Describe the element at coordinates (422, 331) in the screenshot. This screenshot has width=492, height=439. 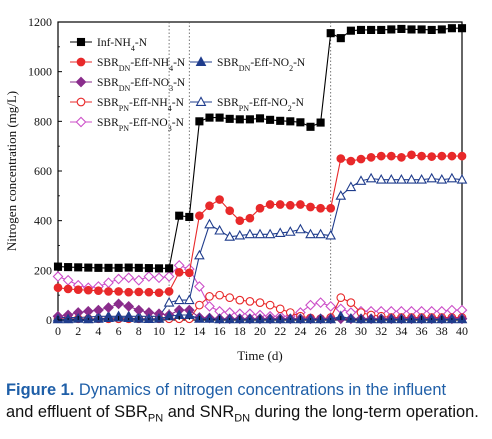
I see `x-tick-label: 36` at that location.